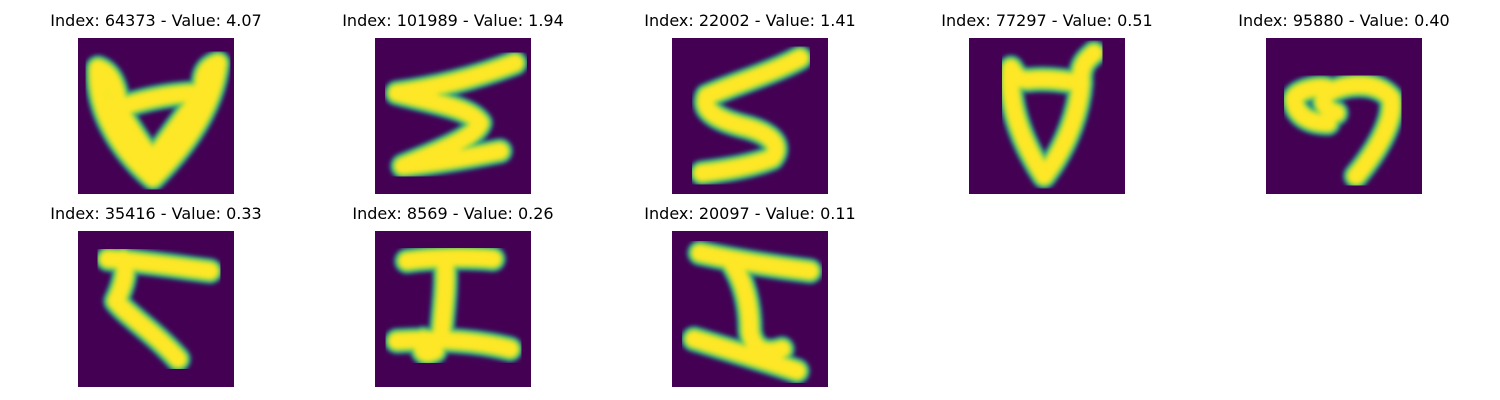 This screenshot has width=1500, height=400. I want to click on panel-title: Index: 35416 - Value: 0.33, so click(156, 213).